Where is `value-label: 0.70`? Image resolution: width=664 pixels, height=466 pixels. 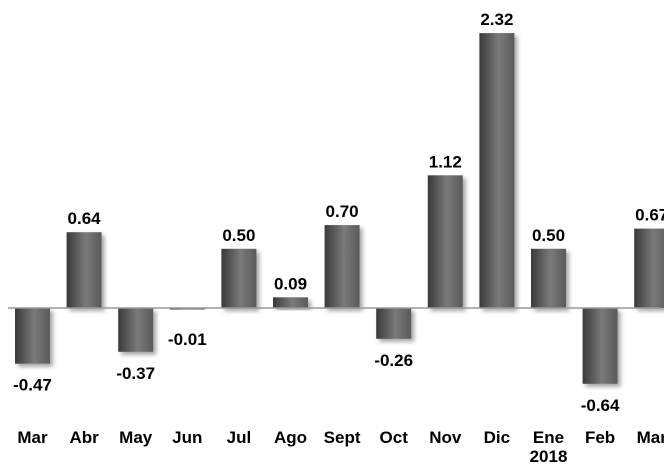 value-label: 0.70 is located at coordinates (342, 211).